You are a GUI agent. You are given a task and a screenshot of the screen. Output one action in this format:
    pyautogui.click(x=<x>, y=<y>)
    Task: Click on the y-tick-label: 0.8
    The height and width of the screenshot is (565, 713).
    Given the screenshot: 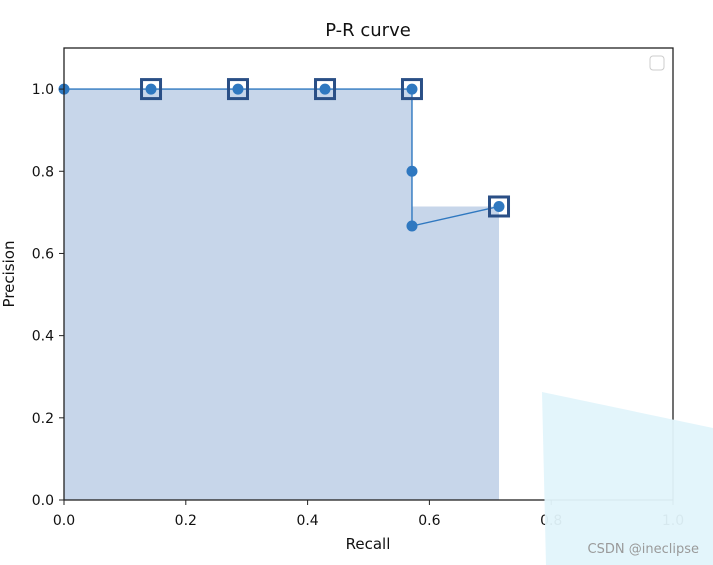 What is the action you would take?
    pyautogui.click(x=43, y=172)
    